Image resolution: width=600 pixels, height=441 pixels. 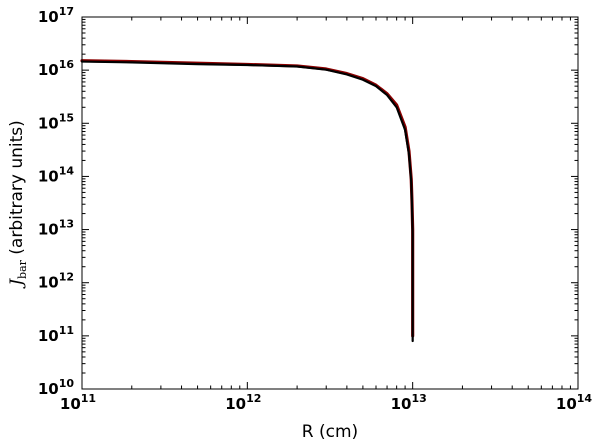 What do you see at coordinates (66, 117) in the screenshot?
I see `y-tick-label-exp: 15` at bounding box center [66, 117].